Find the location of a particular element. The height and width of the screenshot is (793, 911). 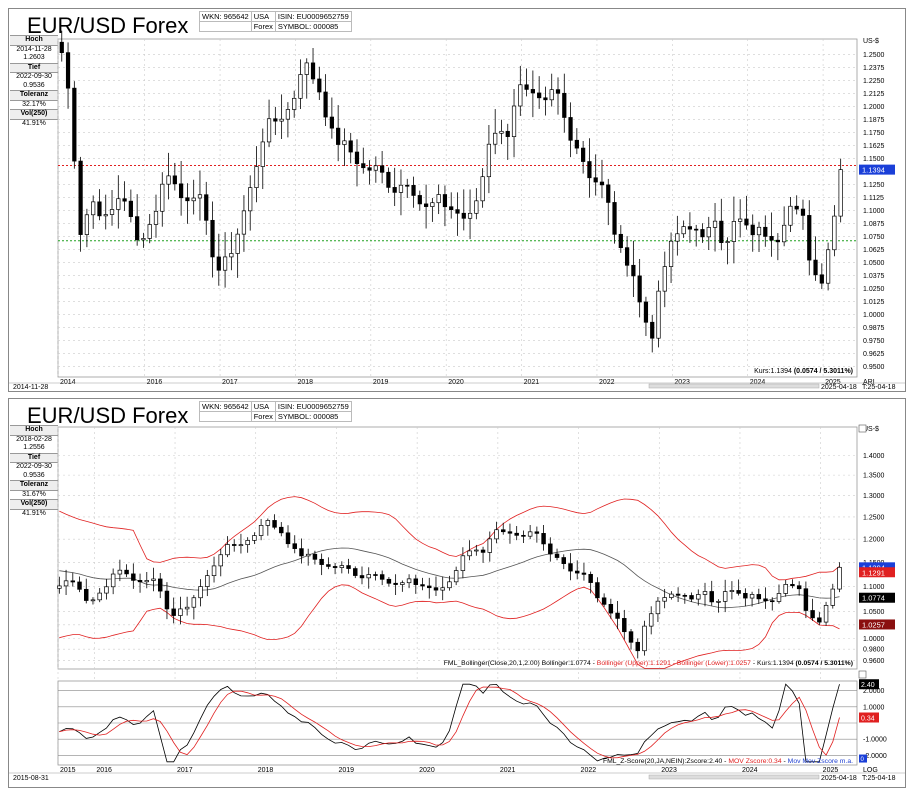

y-tick-label: 1.0125 is located at coordinates (874, 302).